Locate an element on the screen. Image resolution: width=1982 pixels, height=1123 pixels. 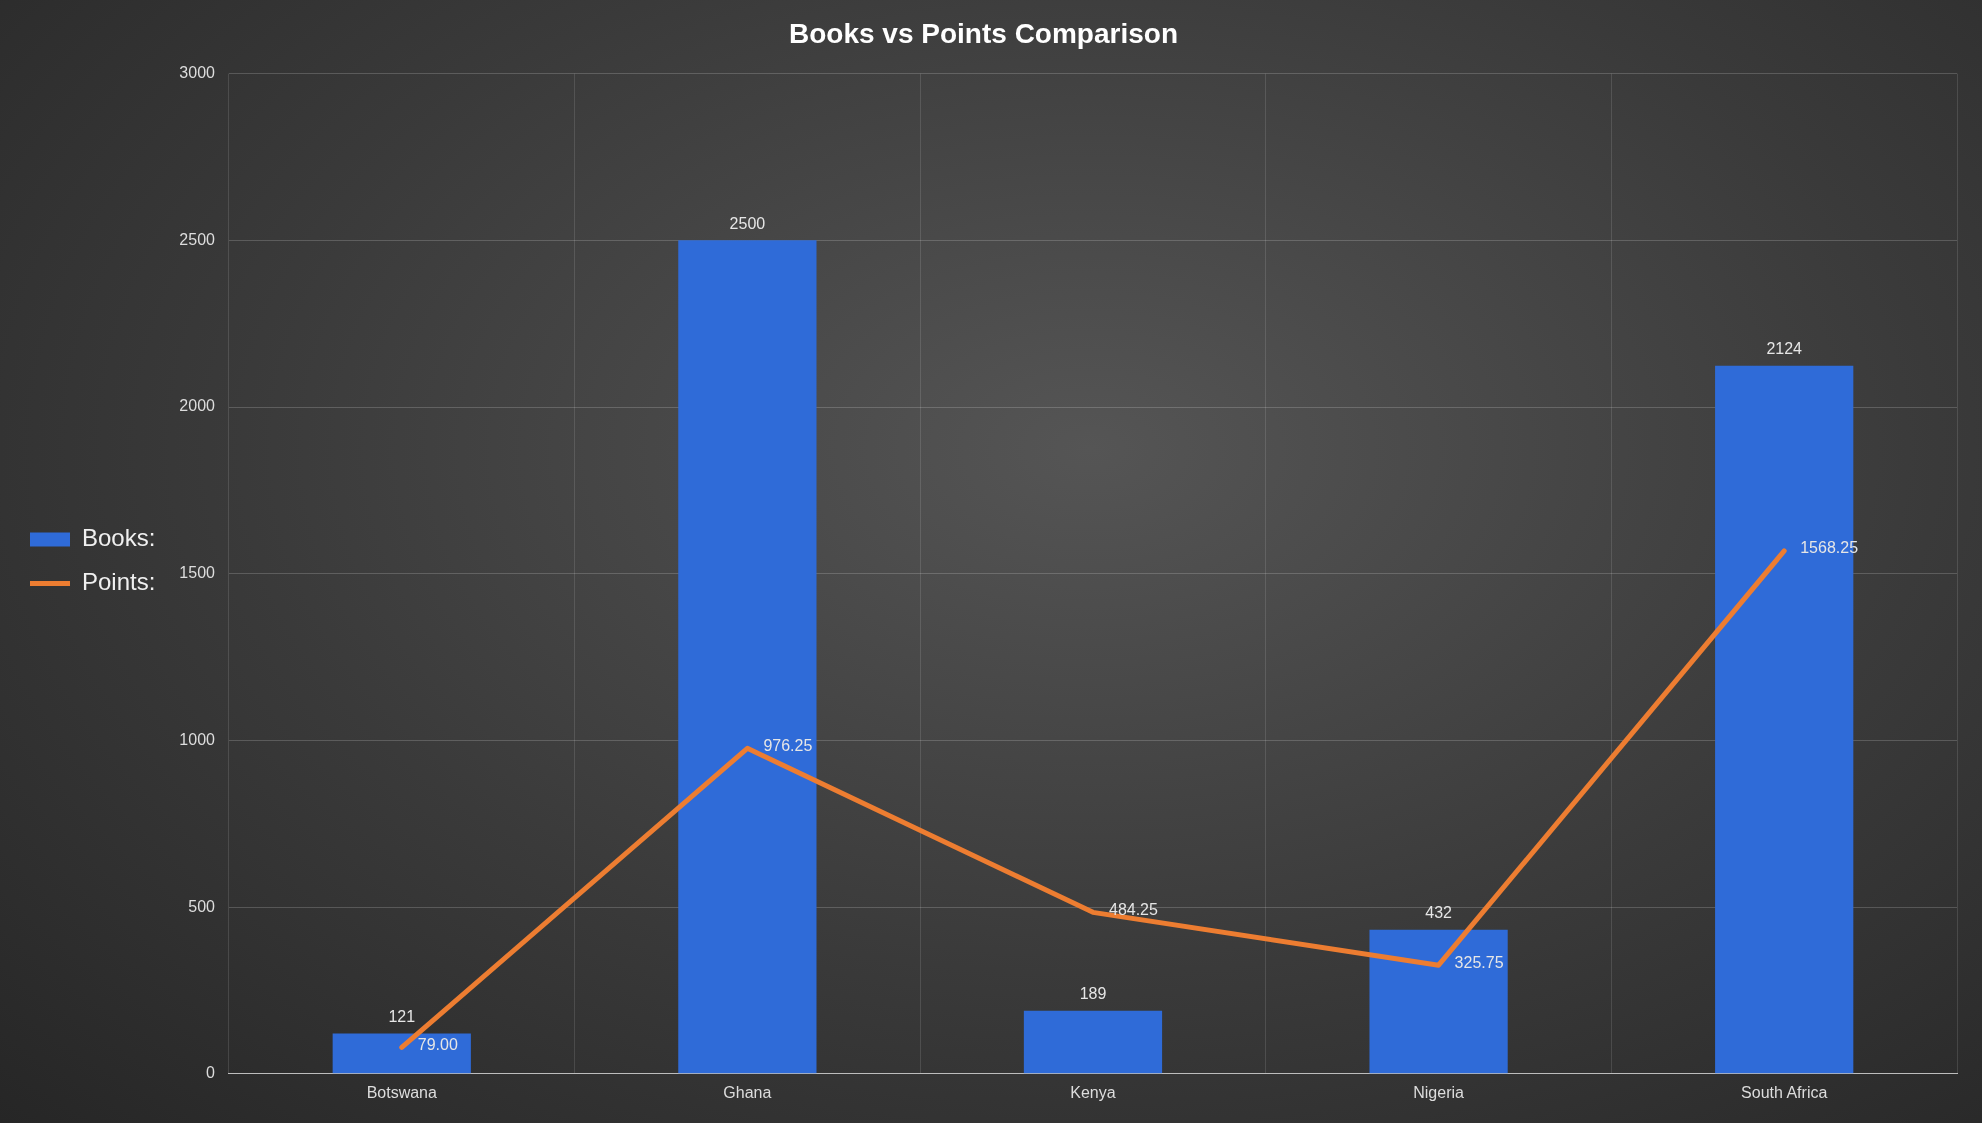
y-tick-label: 1500 is located at coordinates (197, 573).